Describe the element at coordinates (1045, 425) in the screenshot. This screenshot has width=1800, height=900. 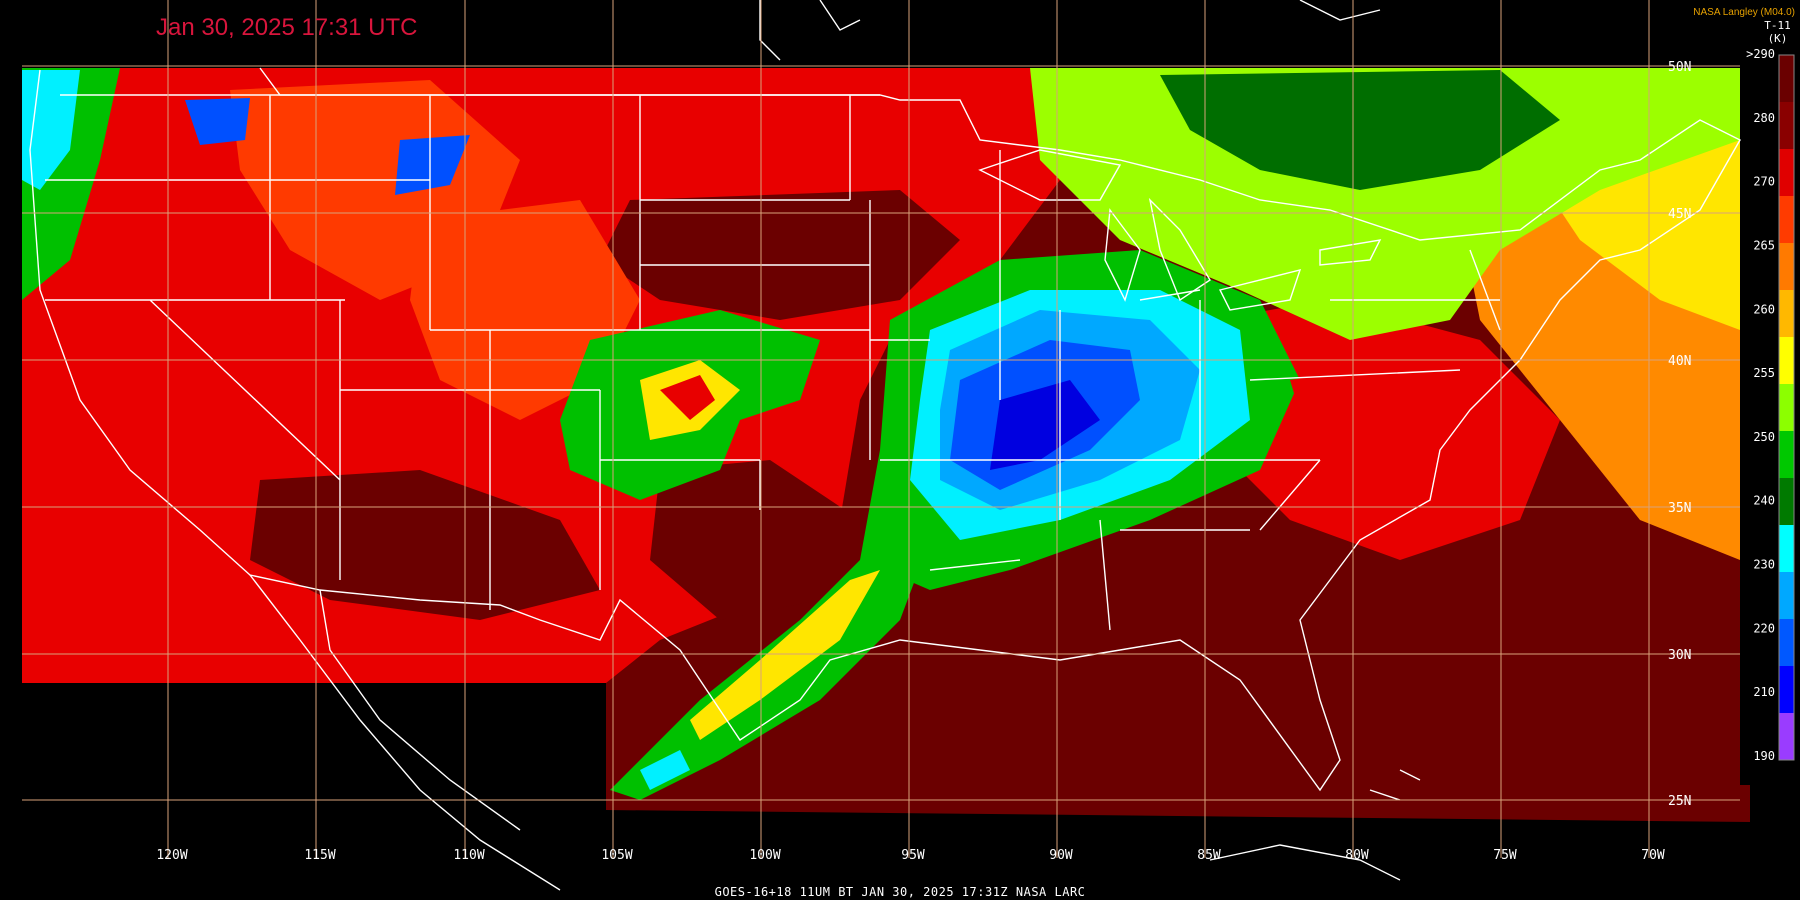
I see `deep-blue-core-central` at that location.